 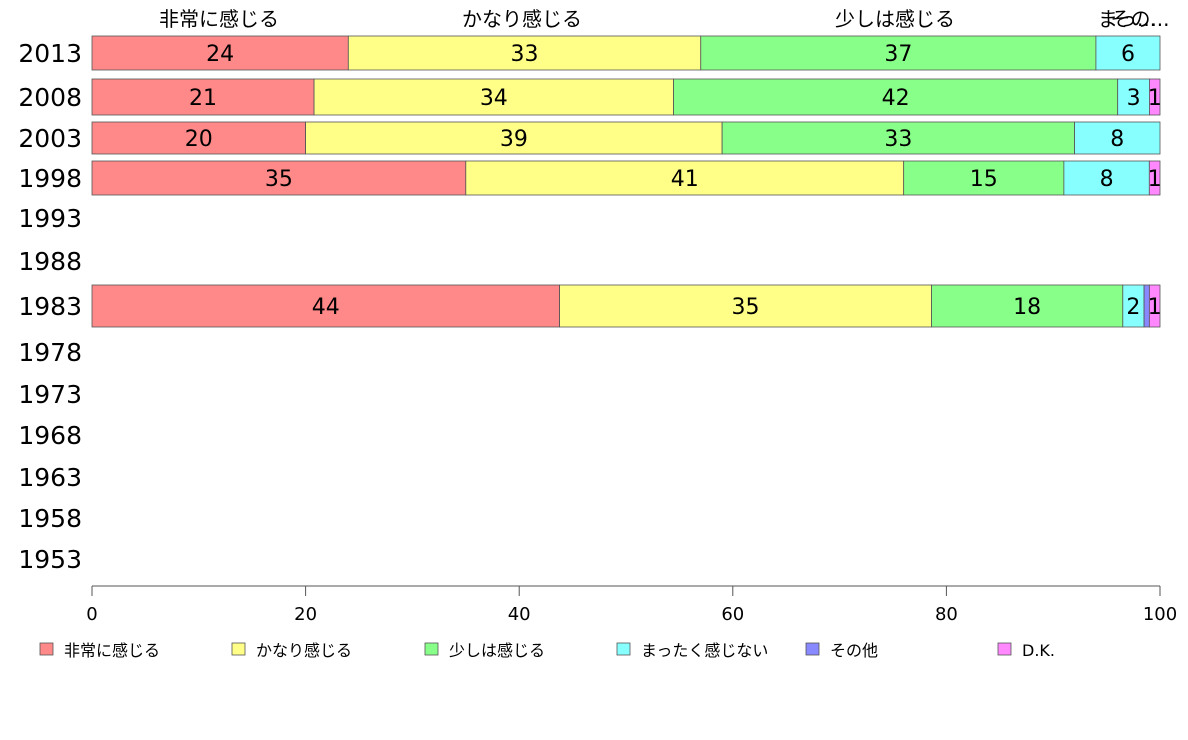 What do you see at coordinates (1160, 614) in the screenshot?
I see `x-tick-label: 100` at bounding box center [1160, 614].